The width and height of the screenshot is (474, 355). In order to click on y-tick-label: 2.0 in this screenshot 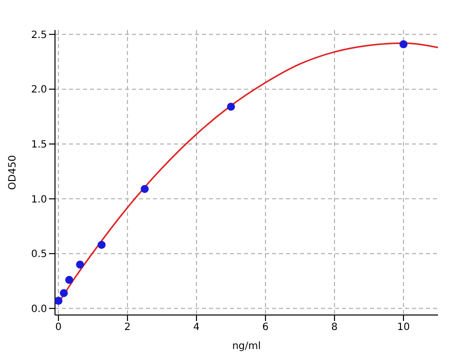, I will do `click(39, 90)`.